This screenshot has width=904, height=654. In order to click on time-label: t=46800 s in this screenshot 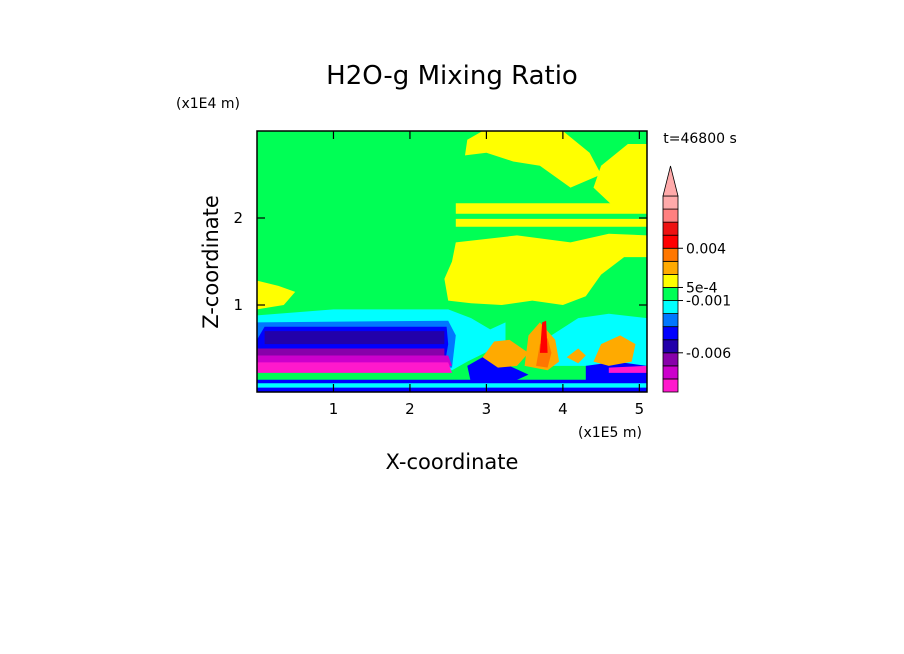, I will do `click(700, 139)`.